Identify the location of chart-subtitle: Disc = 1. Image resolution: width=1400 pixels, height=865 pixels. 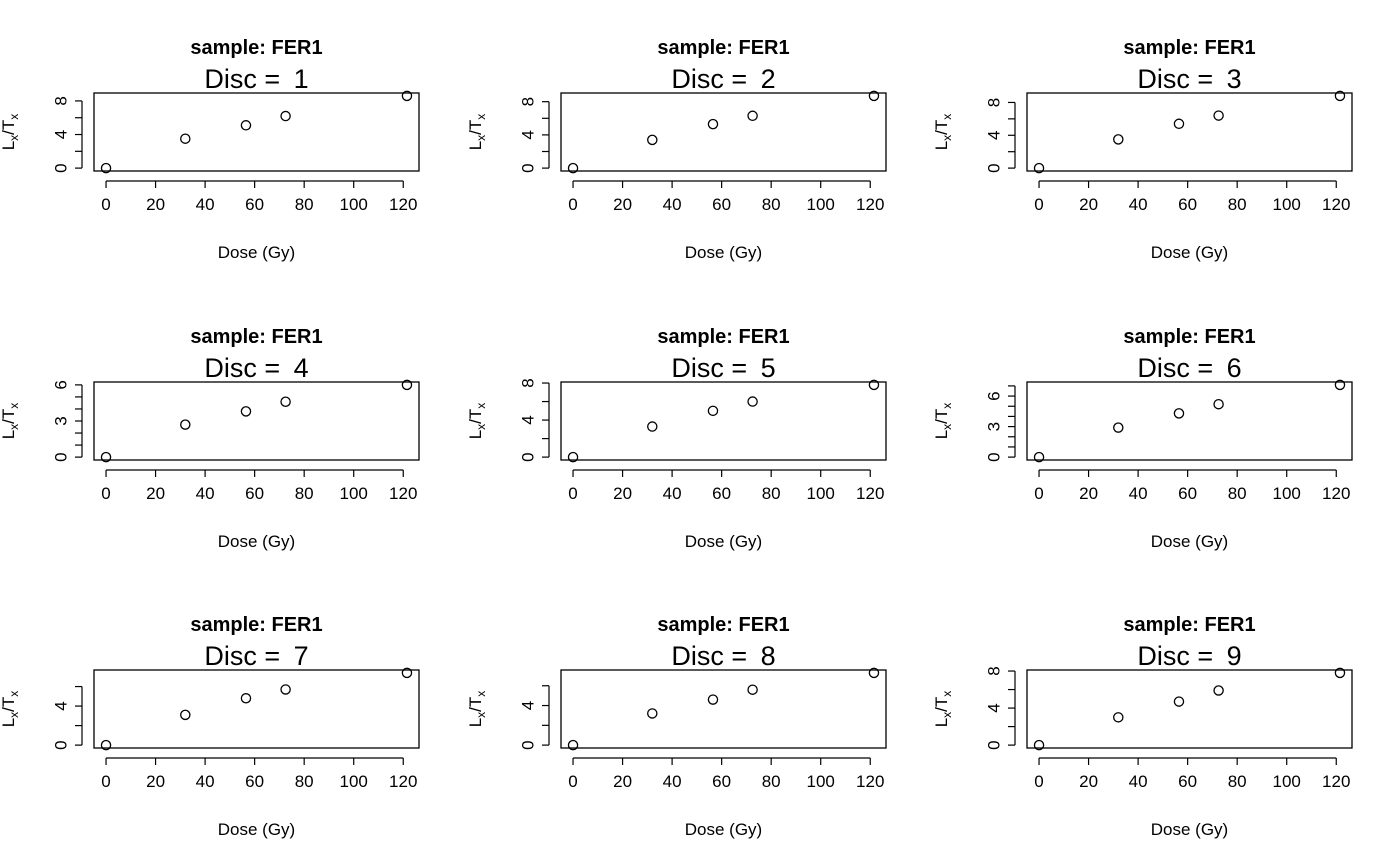
(256, 79).